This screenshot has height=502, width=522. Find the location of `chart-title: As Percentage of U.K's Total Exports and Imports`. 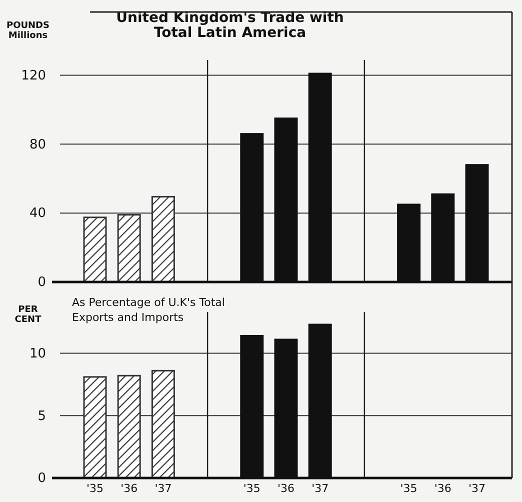

chart-title: As Percentage of U.K's Total Exports and Imports is located at coordinates (148, 310).